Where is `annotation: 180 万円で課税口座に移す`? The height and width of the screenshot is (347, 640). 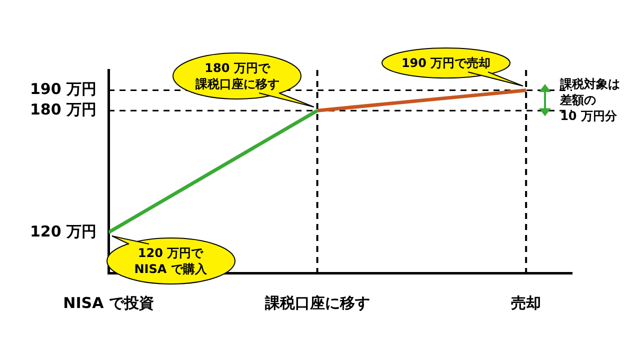
annotation: 180 万円で課税口座に移す is located at coordinates (237, 76).